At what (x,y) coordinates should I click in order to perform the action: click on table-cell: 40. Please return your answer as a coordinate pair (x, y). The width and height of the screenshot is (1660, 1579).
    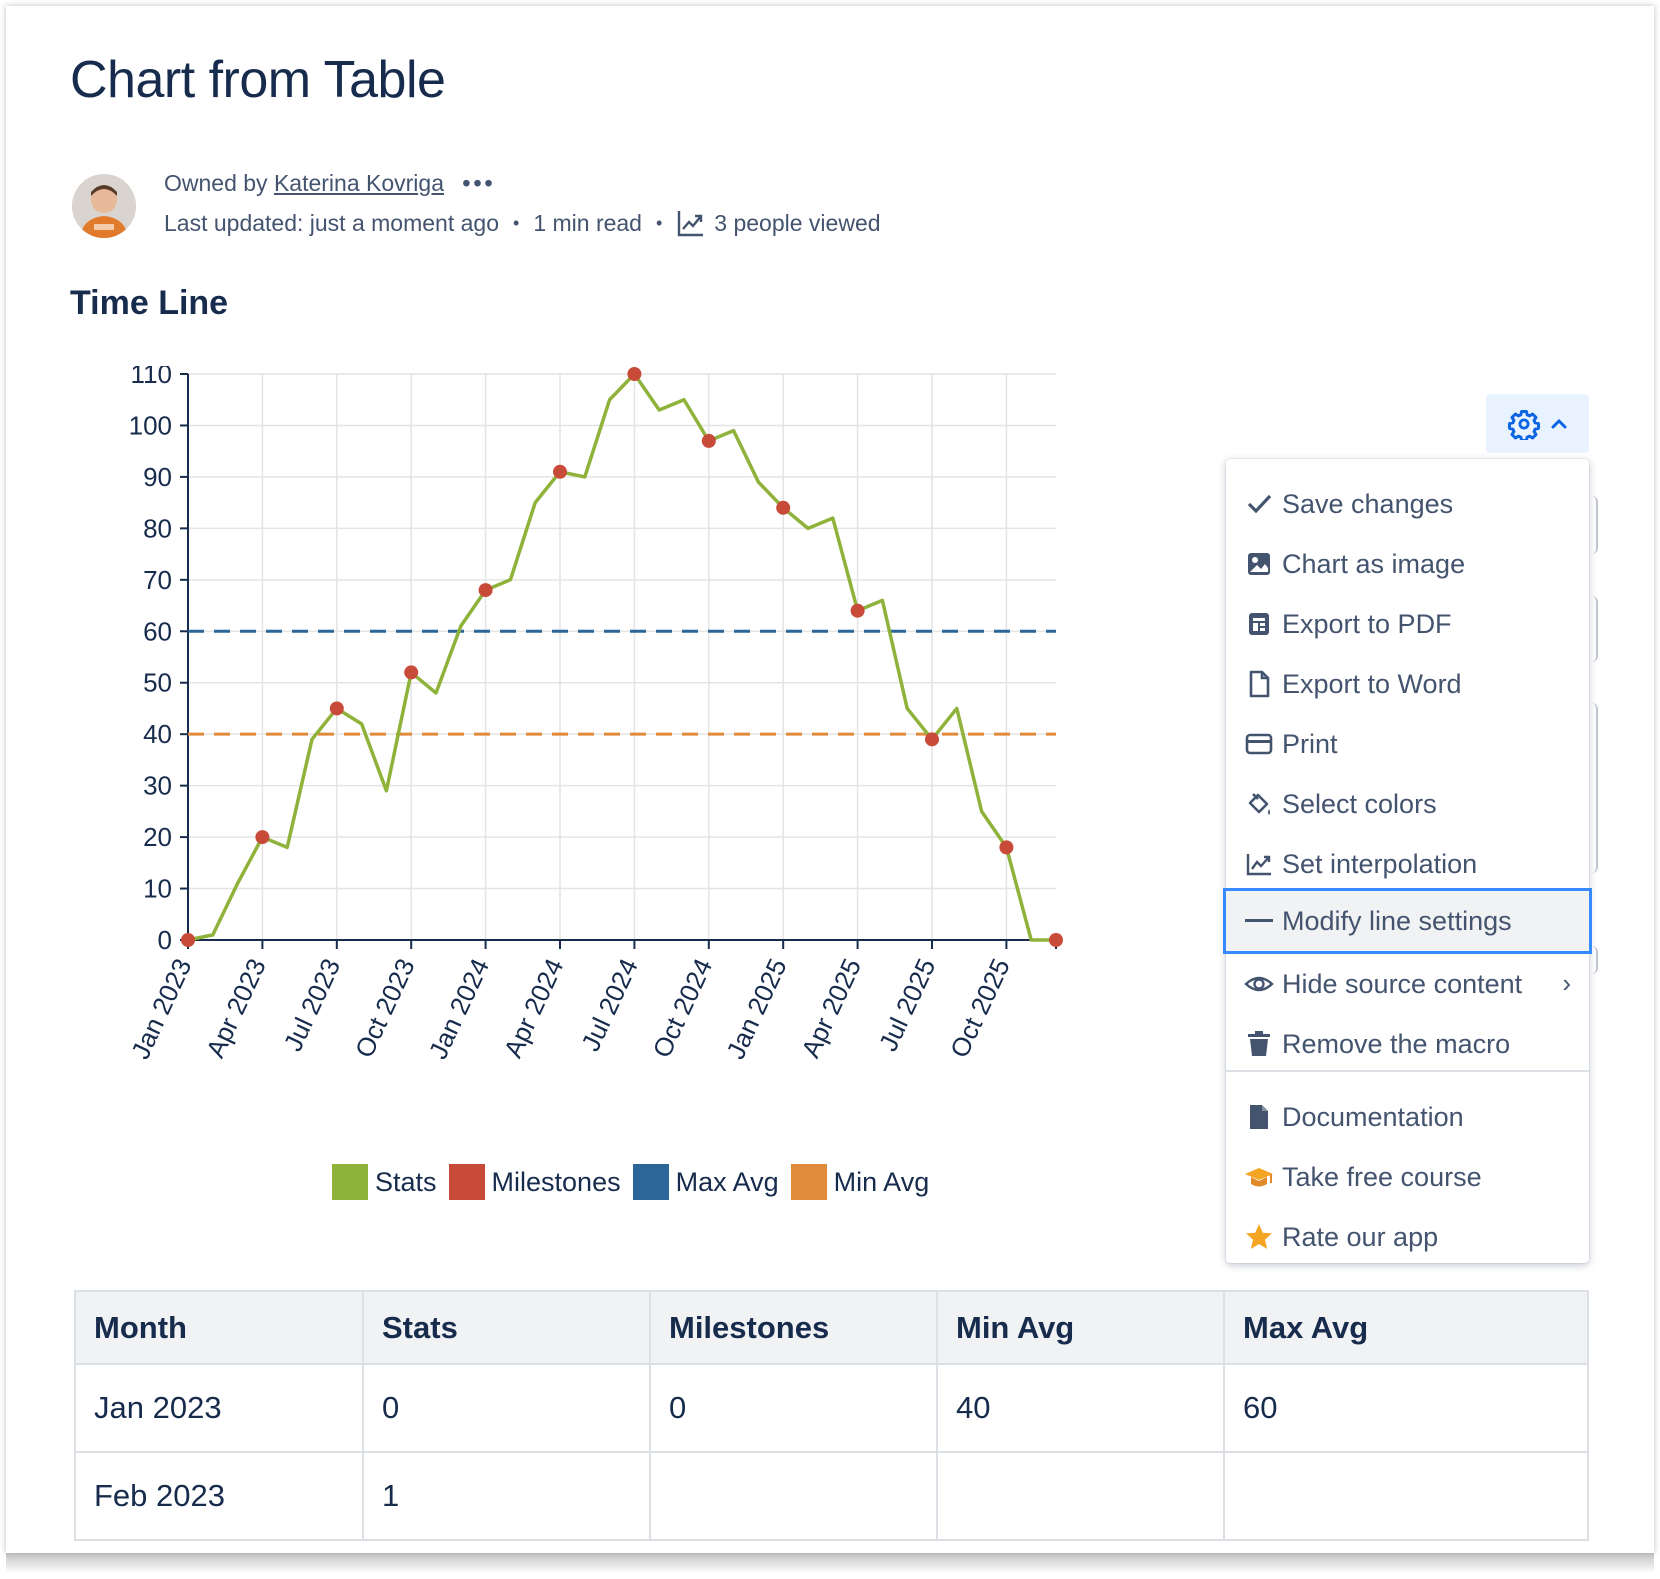
    Looking at the image, I should click on (1080, 1408).